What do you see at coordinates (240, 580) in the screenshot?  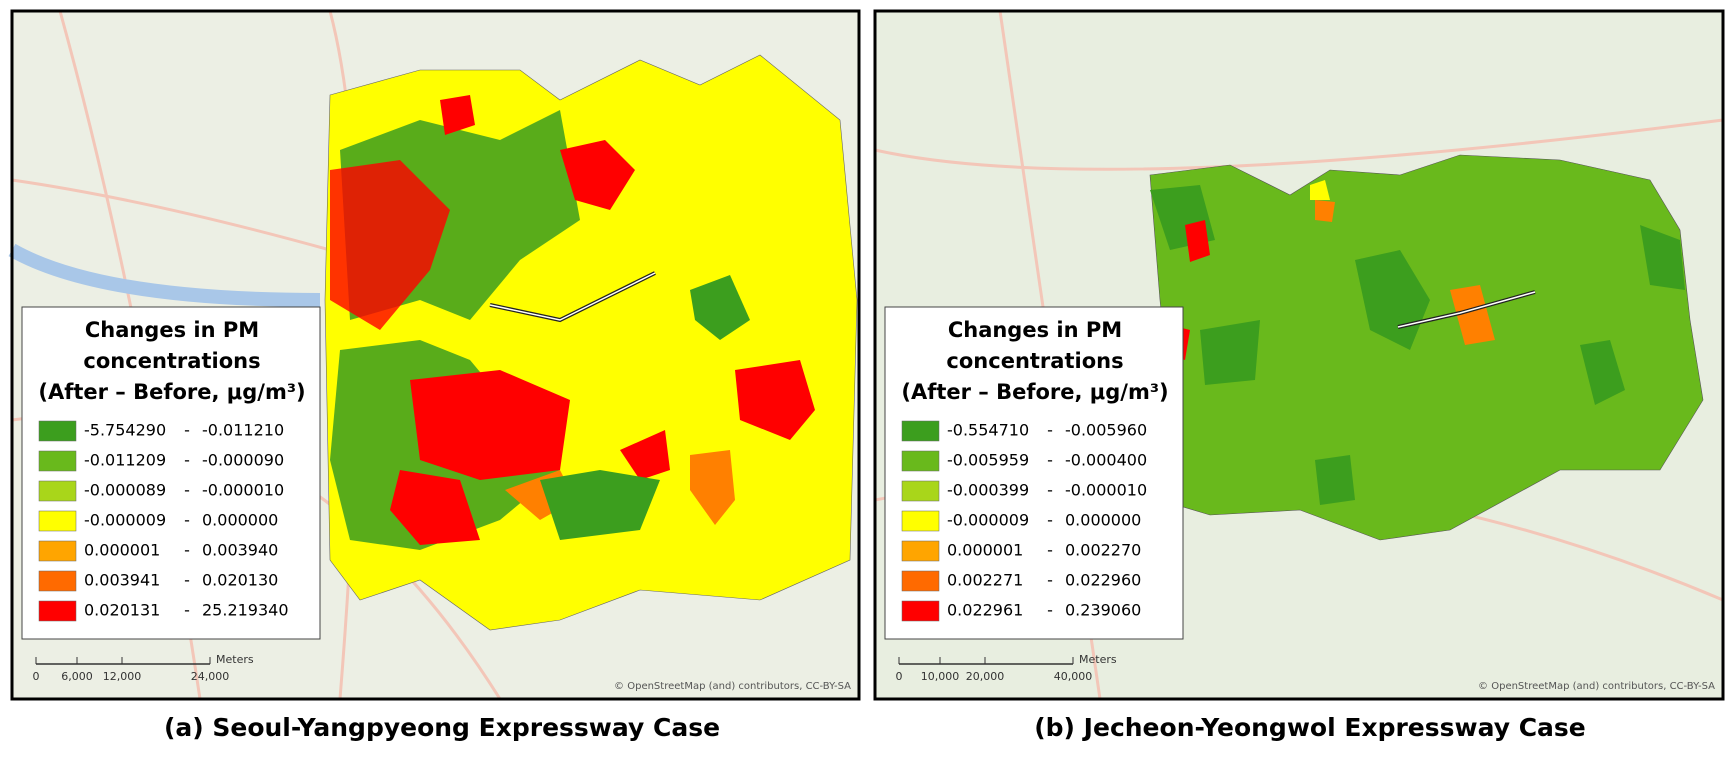 I see `legend-to: 0.020130` at bounding box center [240, 580].